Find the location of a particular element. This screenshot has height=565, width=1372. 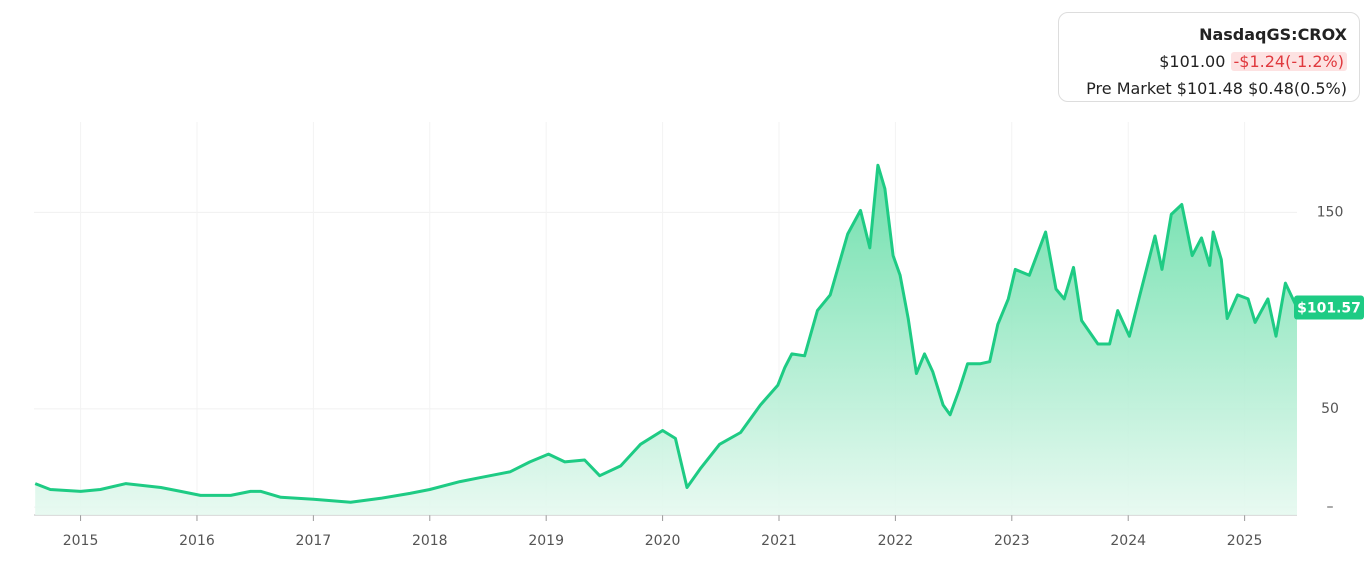

x-tick-label: 2016 is located at coordinates (197, 541).